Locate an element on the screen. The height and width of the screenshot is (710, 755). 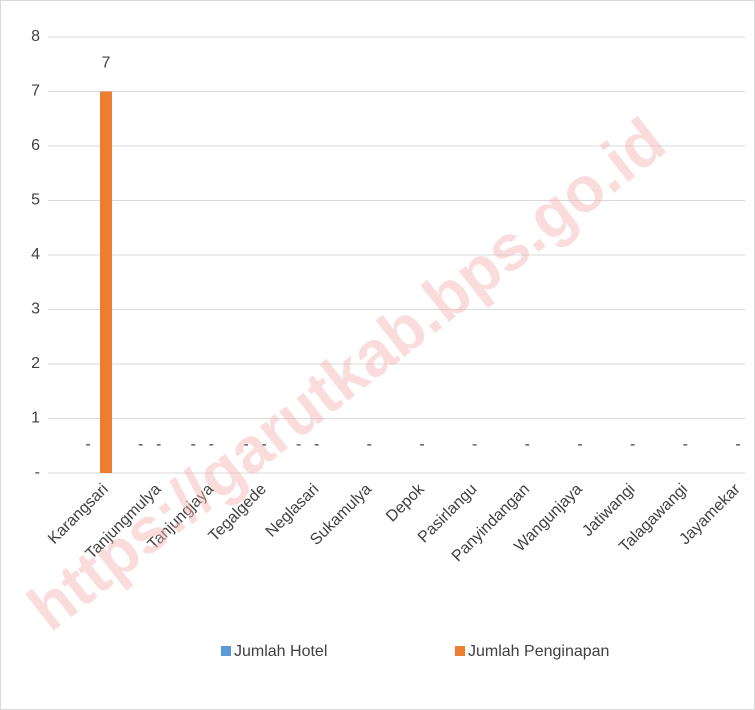
data-label: 7 is located at coordinates (106, 63).